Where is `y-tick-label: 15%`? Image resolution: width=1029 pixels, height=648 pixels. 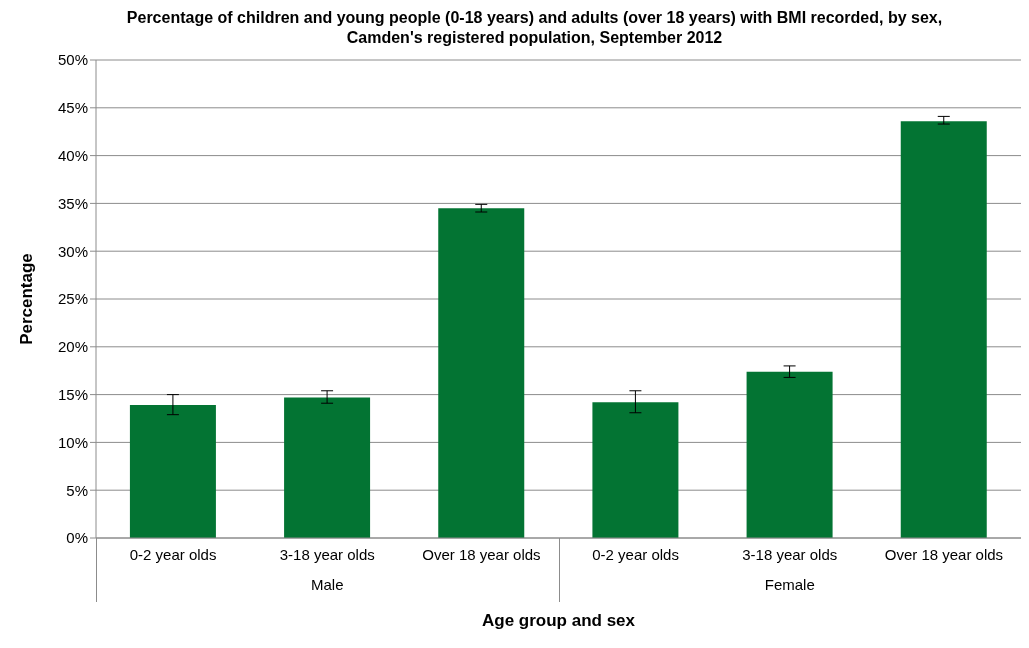
y-tick-label: 15% is located at coordinates (72, 394).